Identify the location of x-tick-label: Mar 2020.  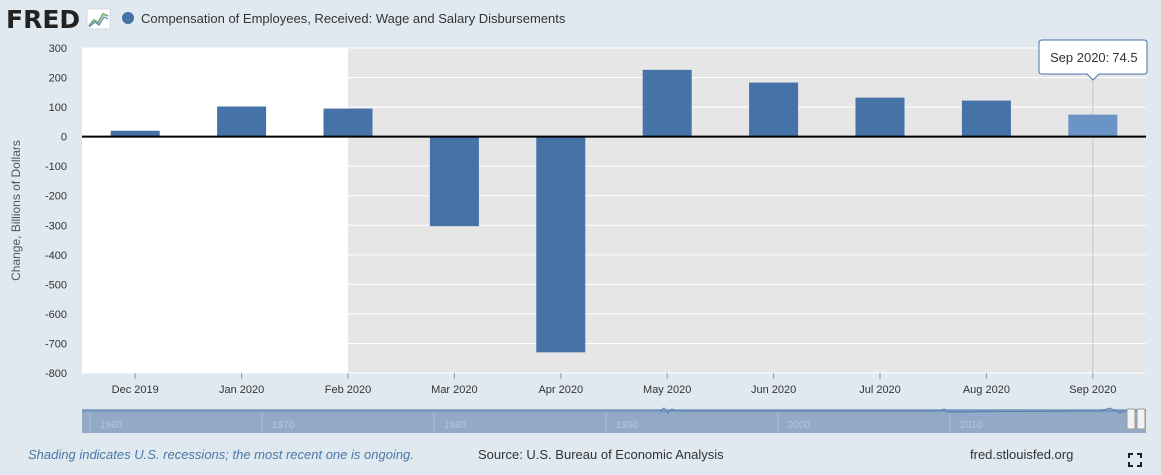
(454, 390).